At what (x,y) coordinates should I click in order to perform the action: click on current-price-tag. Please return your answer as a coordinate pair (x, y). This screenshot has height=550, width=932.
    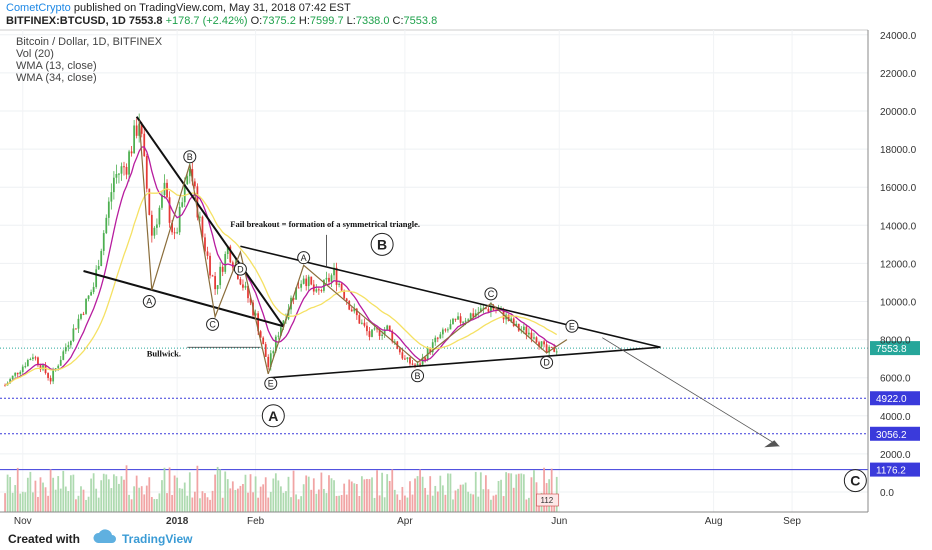
    Looking at the image, I should click on (895, 348).